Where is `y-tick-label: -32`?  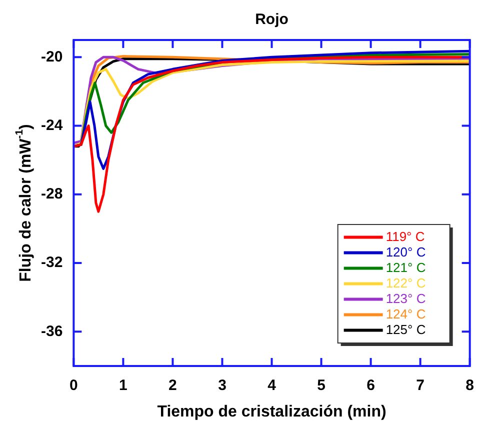
y-tick-label: -32 is located at coordinates (51, 263).